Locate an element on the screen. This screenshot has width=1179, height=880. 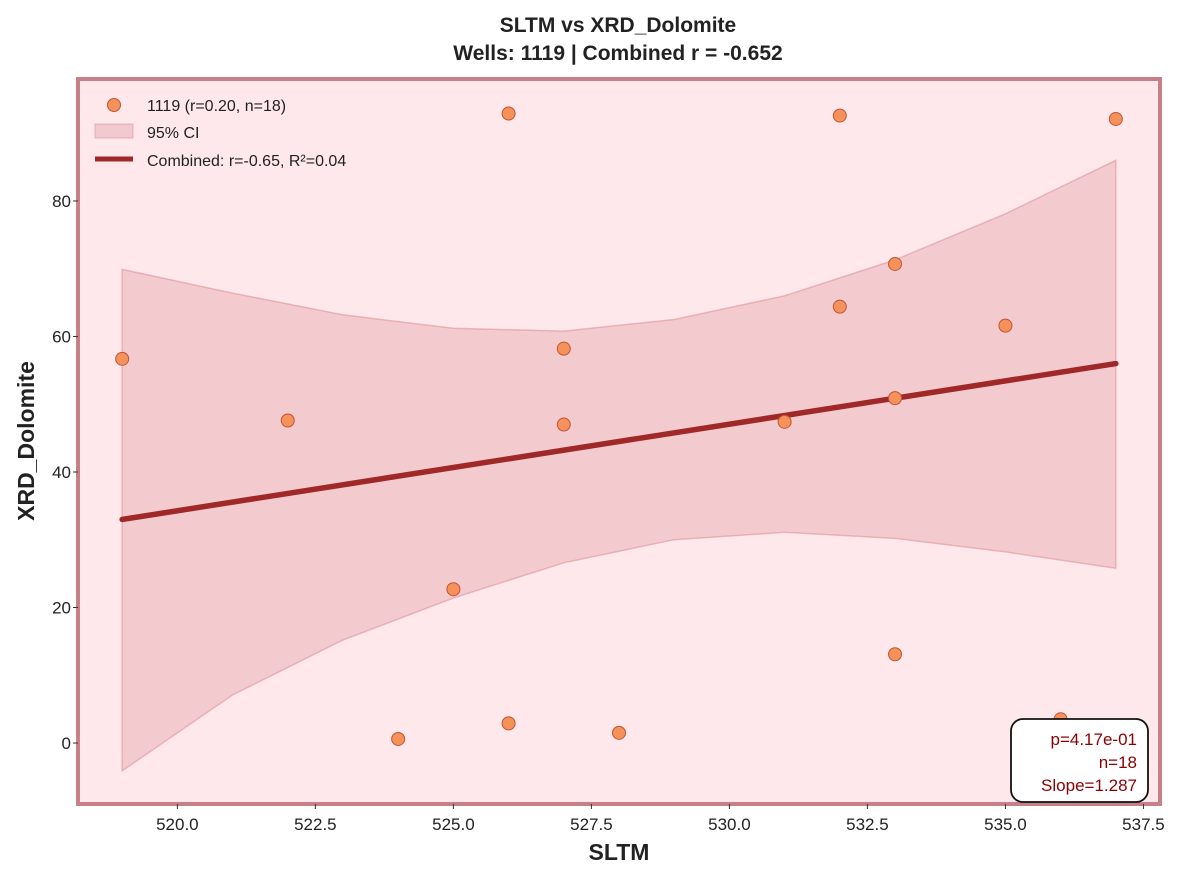
y-tick-label: 60 is located at coordinates (61, 336).